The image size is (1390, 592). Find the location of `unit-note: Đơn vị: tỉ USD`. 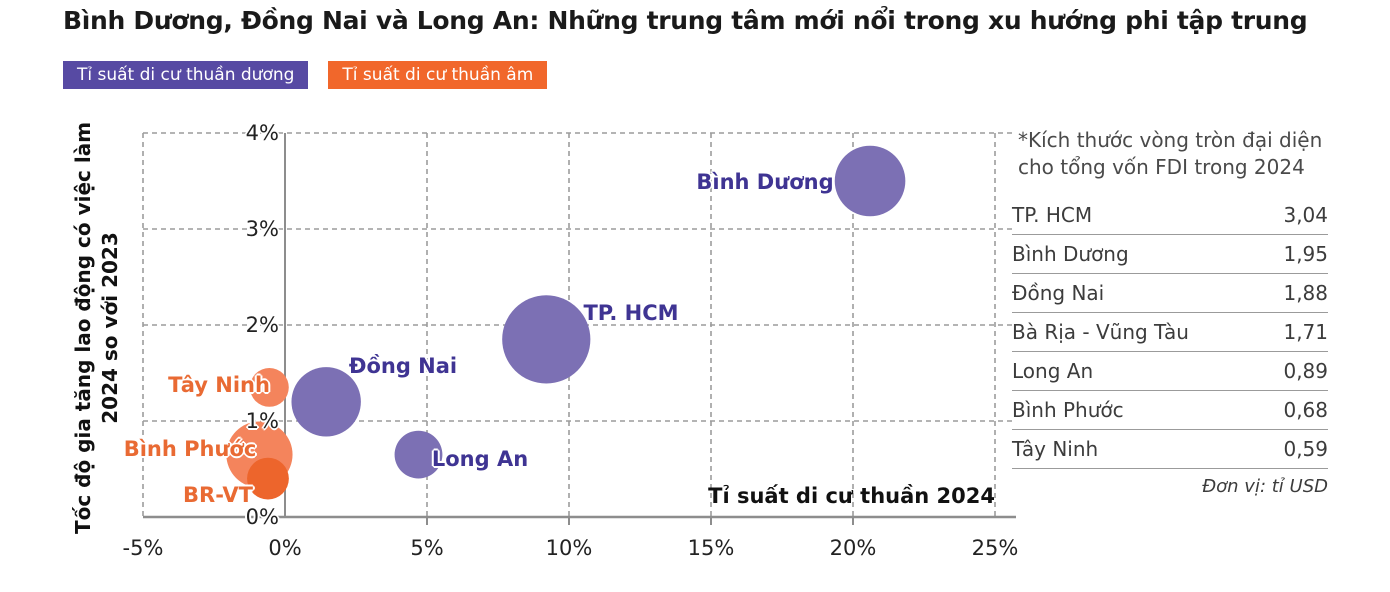

unit-note: Đơn vị: tỉ USD is located at coordinates (1265, 486).